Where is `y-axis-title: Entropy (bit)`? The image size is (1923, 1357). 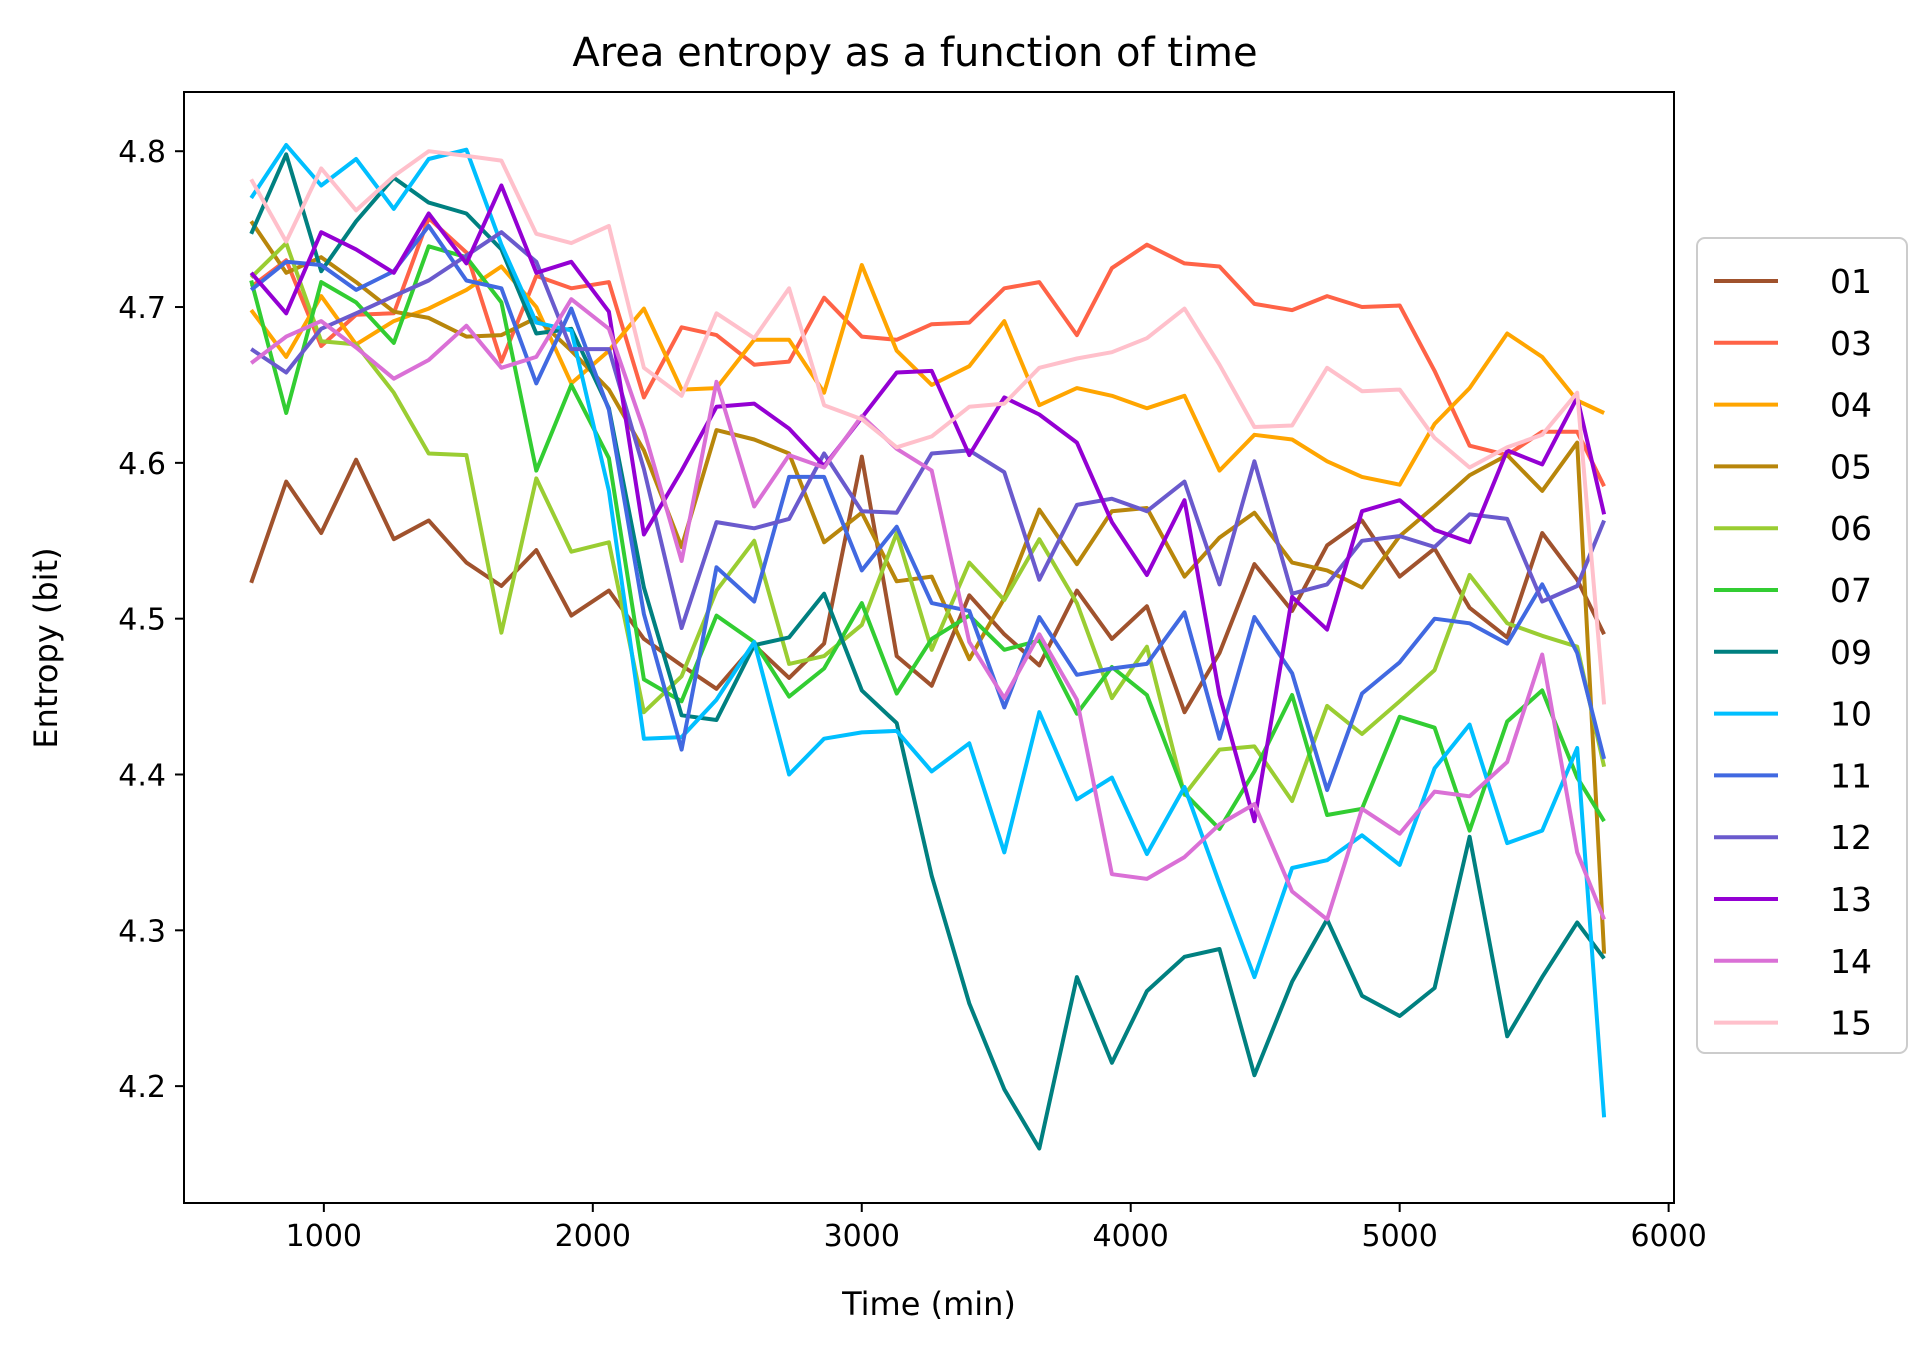
y-axis-title: Entropy (bit) is located at coordinates (46, 647).